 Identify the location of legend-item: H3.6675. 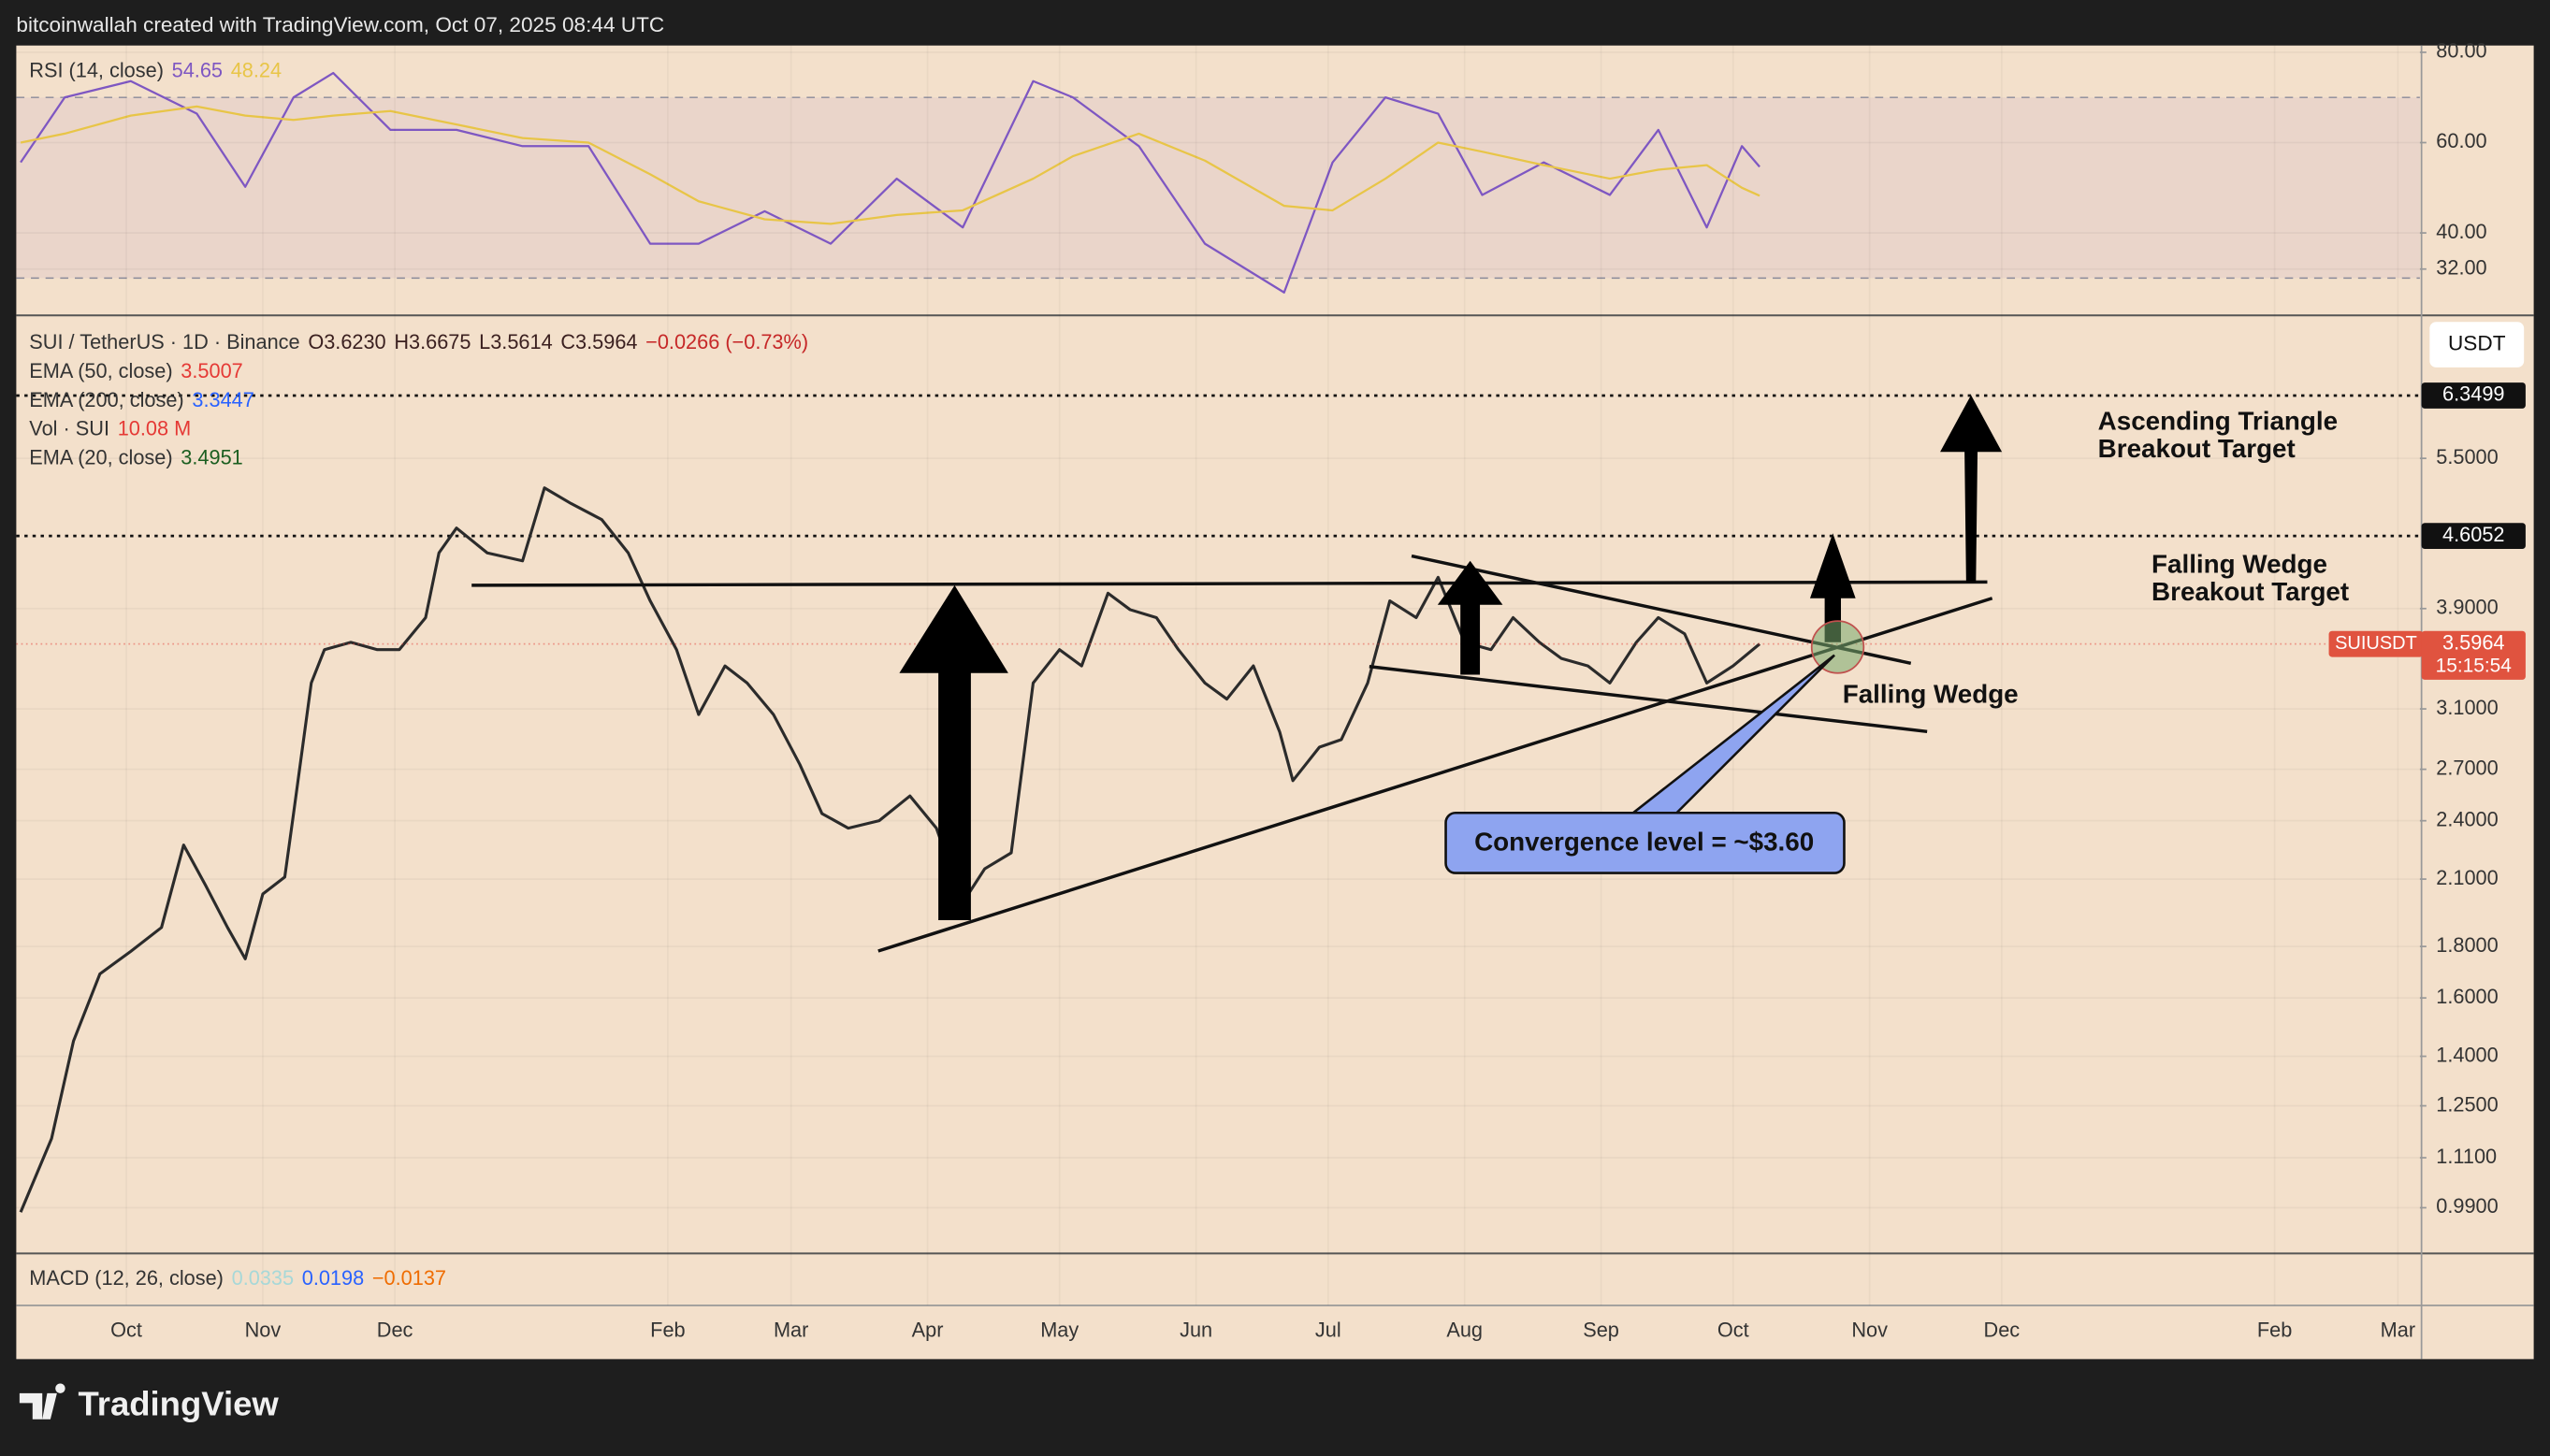
(432, 341).